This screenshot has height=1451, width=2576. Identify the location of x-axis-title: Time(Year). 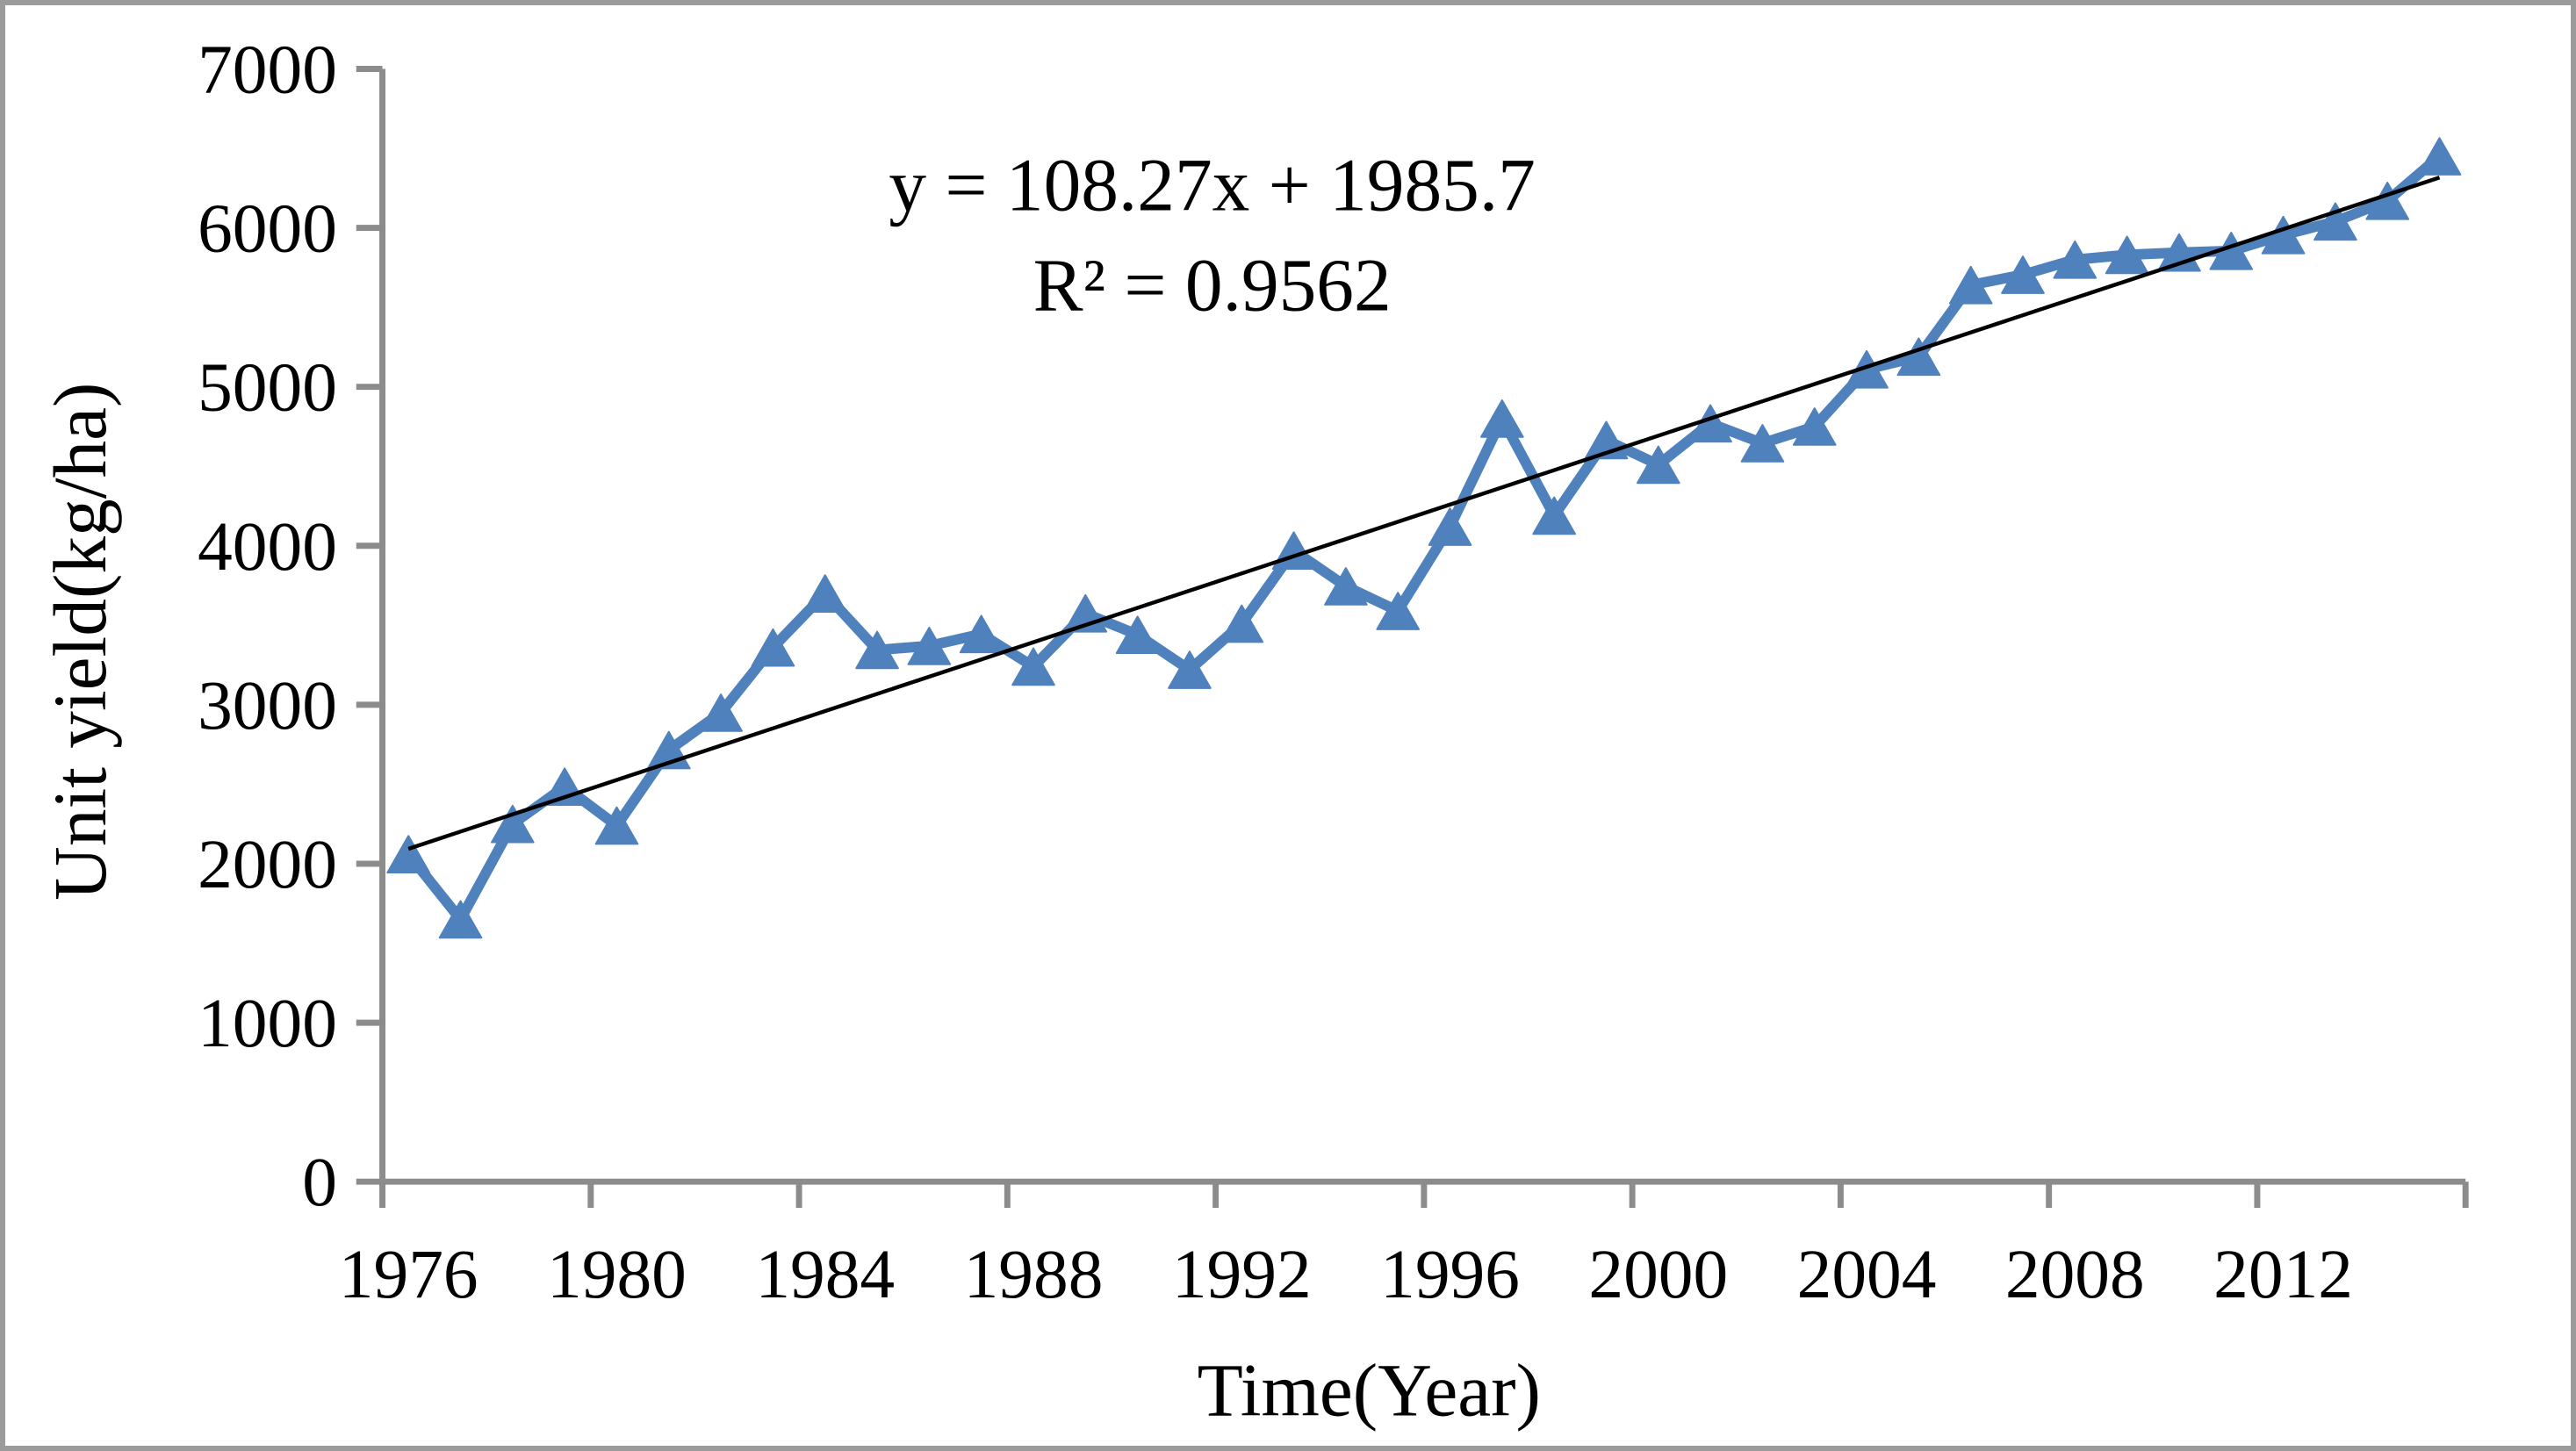
(1369, 1390).